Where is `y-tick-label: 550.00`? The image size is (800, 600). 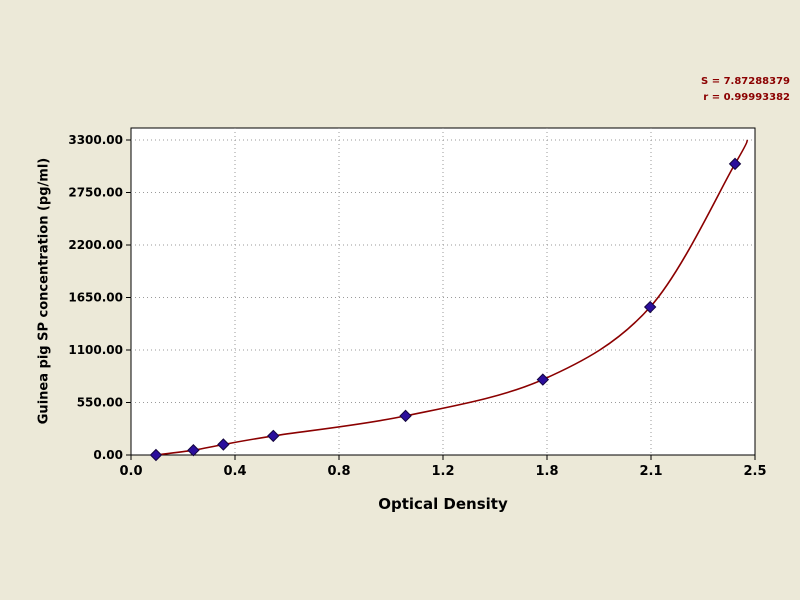
y-tick-label: 550.00 is located at coordinates (100, 403).